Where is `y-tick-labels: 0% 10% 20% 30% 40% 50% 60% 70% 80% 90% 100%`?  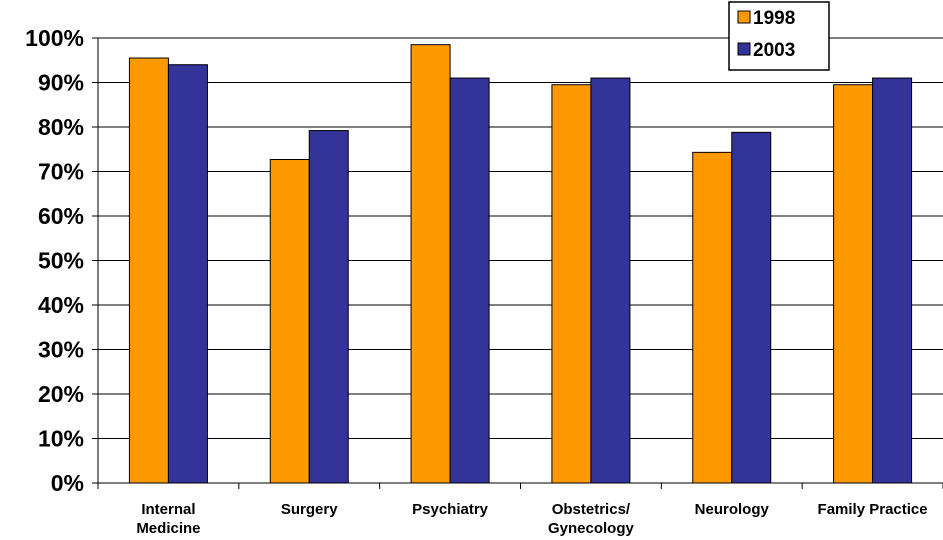
y-tick-labels: 0% 10% 20% 30% 40% 50% 60% 70% 80% 90% 100% is located at coordinates (54, 260).